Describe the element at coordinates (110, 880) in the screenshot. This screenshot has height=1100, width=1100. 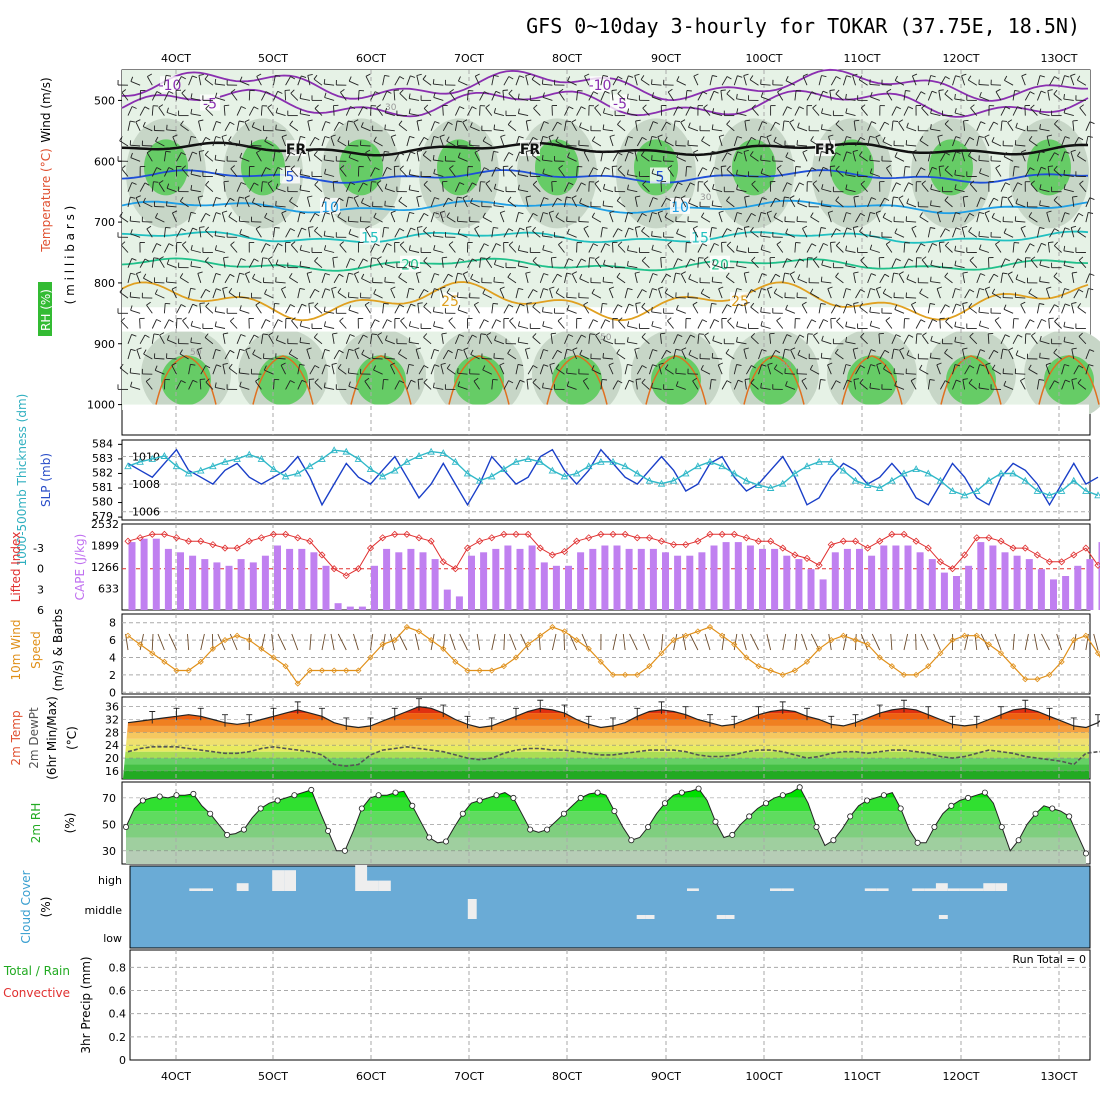
I see `cloud-level-label: high` at that location.